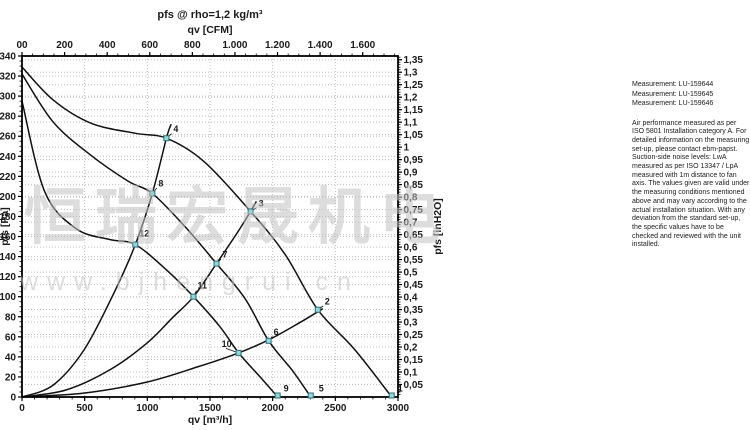 This screenshot has height=430, width=750. I want to click on svg-text: 1500, so click(210, 408).